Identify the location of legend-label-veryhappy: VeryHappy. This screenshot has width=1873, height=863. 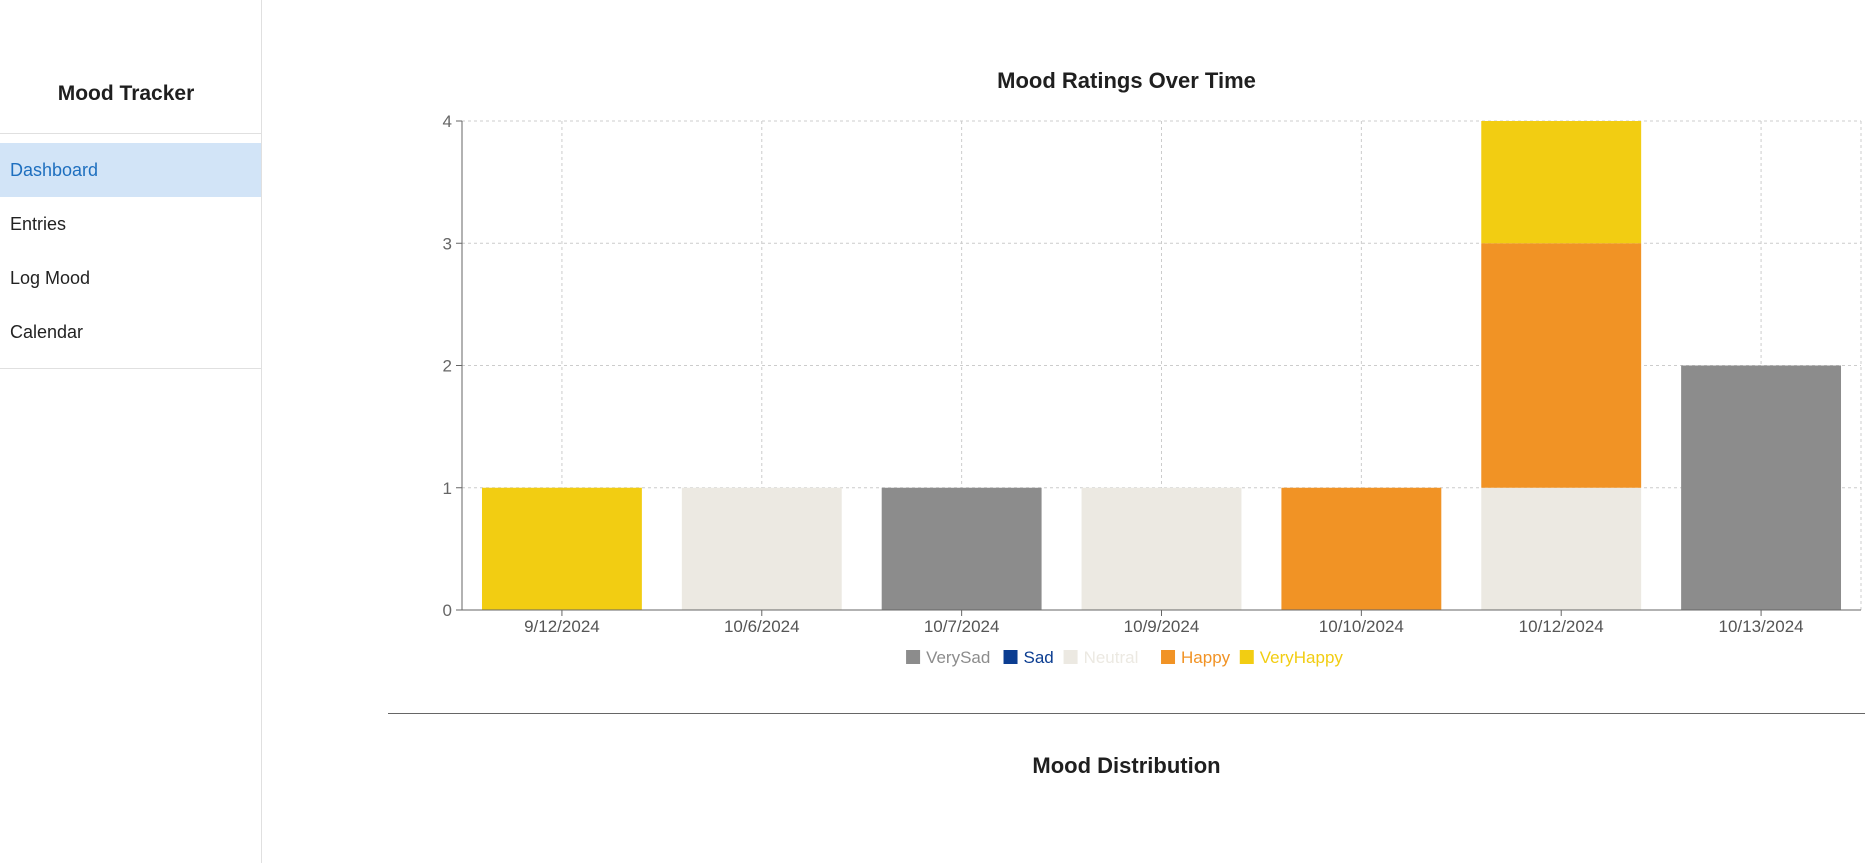
(1302, 657).